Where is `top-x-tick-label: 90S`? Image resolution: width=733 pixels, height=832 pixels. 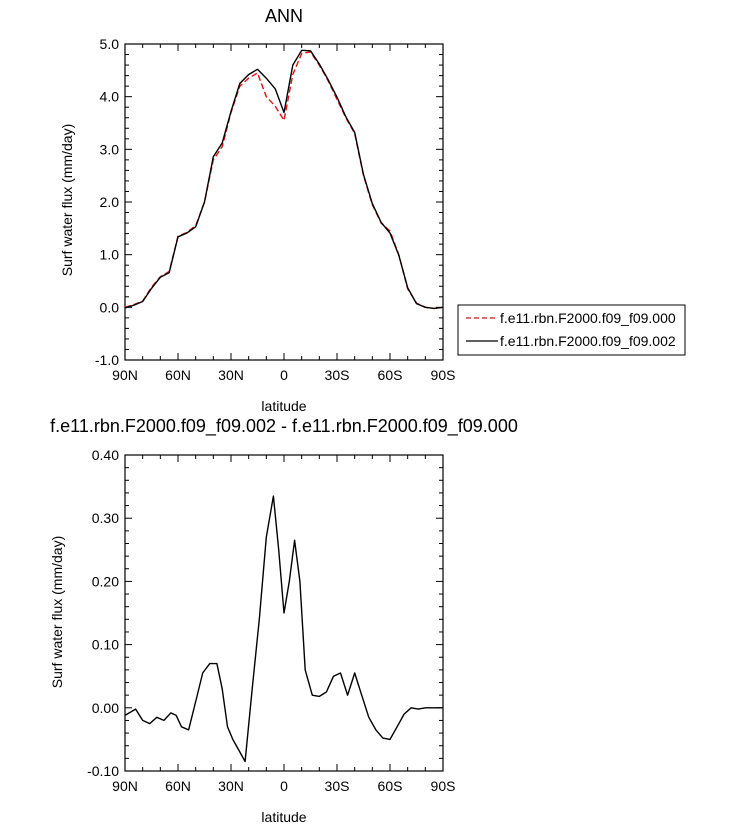 top-x-tick-label: 90S is located at coordinates (443, 375).